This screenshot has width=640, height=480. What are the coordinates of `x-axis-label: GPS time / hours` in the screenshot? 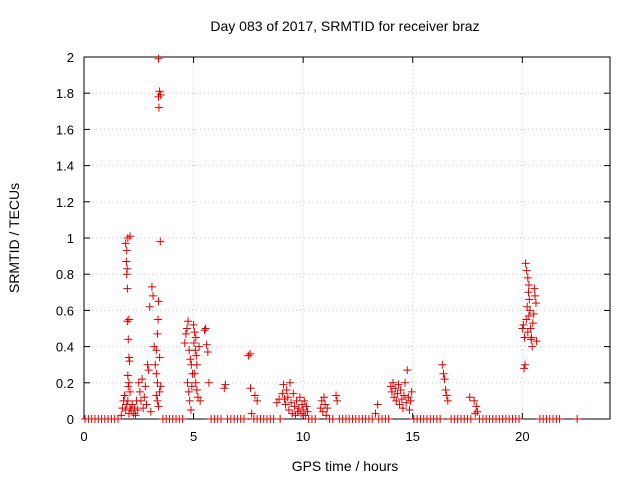 It's located at (345, 466).